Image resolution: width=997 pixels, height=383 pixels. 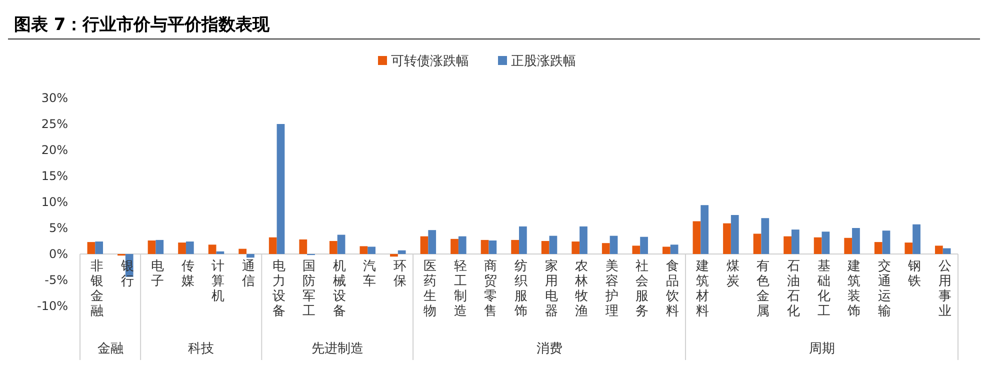 I want to click on x-tick-label: 电子, so click(x=158, y=274).